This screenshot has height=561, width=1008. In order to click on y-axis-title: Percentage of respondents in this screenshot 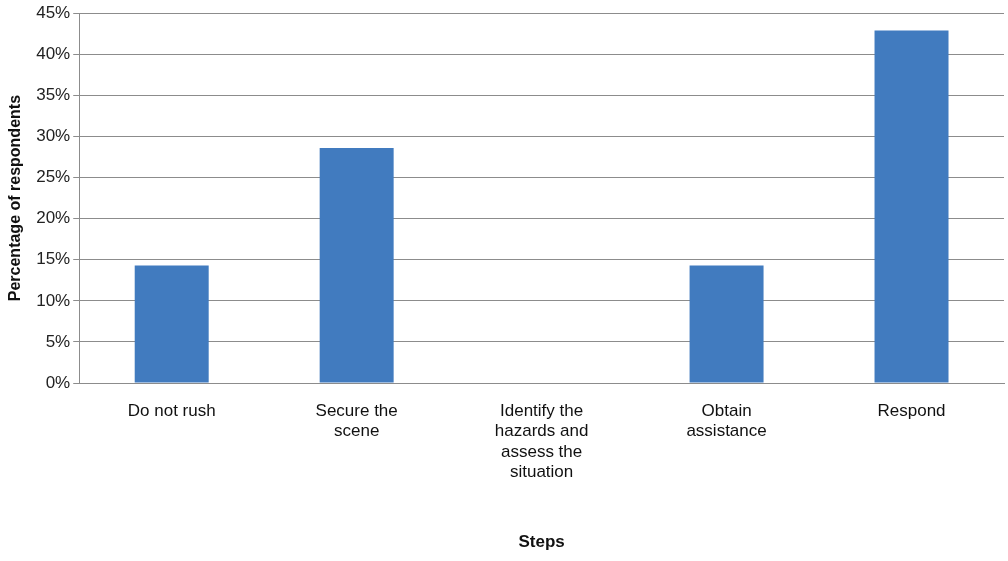, I will do `click(15, 198)`.